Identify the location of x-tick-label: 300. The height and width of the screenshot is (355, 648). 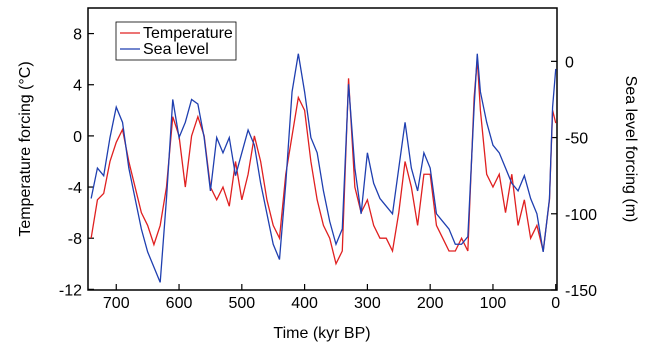
(367, 303).